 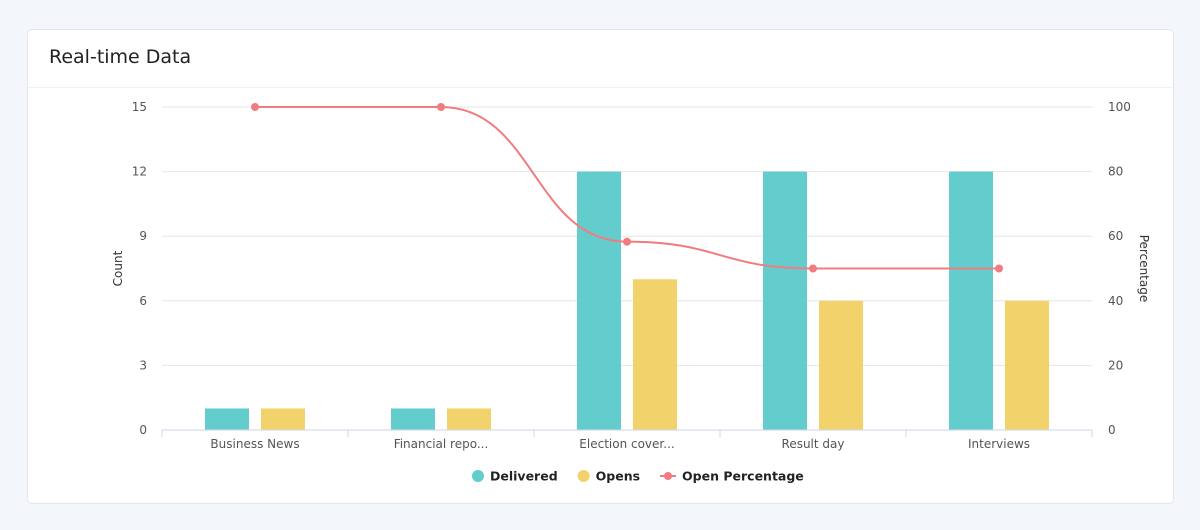 What do you see at coordinates (813, 444) in the screenshot?
I see `x-tick-label: Result day` at bounding box center [813, 444].